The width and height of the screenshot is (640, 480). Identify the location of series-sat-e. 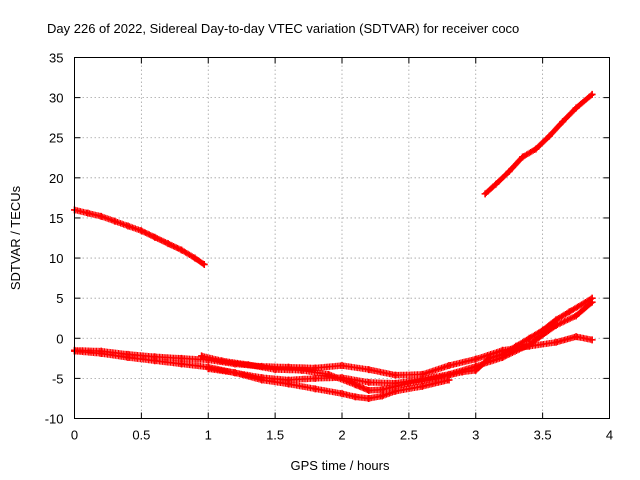
(397, 344).